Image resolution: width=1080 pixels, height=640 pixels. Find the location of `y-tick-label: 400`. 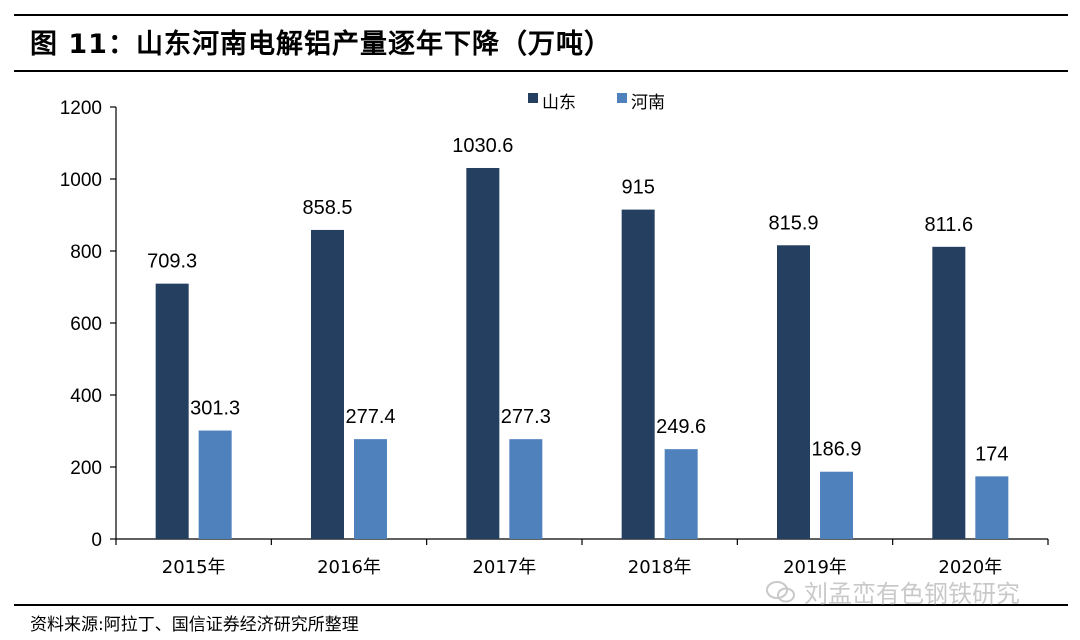

y-tick-label: 400 is located at coordinates (86, 396).